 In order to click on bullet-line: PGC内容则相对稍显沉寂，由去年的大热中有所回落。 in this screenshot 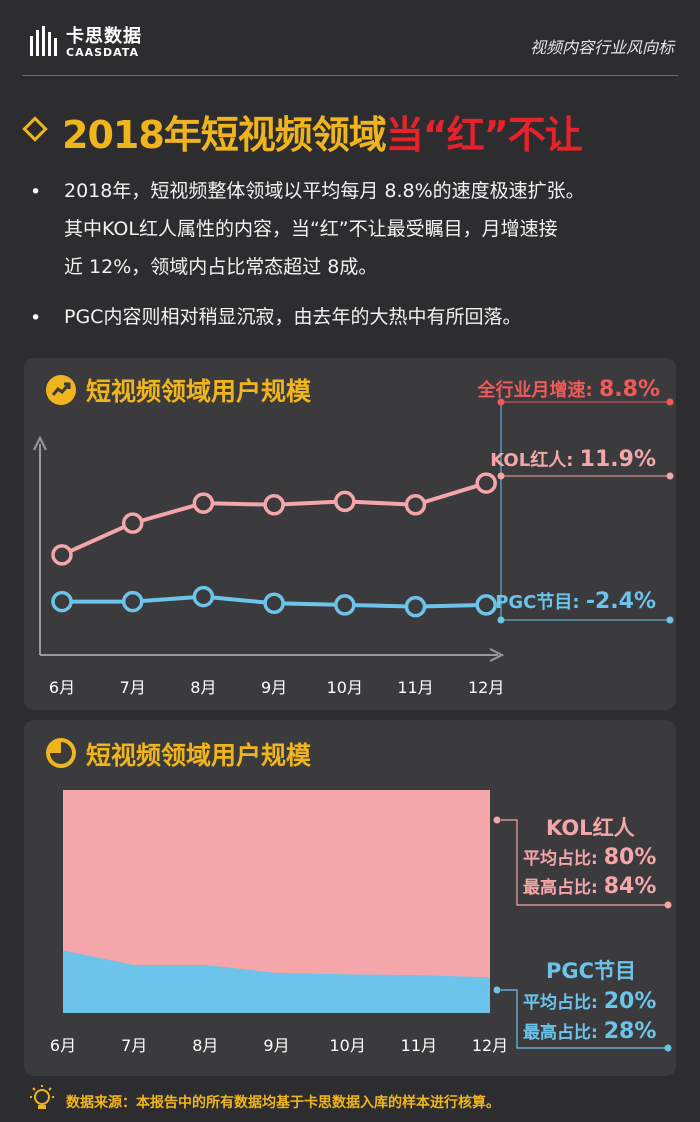, I will do `click(293, 317)`.